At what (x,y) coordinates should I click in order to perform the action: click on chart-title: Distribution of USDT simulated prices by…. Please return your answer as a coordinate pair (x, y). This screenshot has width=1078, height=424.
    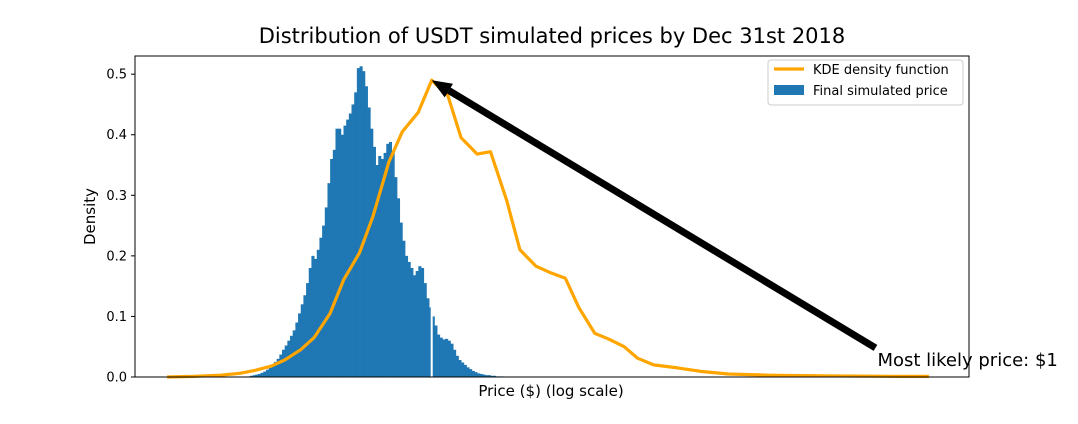
    Looking at the image, I should click on (552, 36).